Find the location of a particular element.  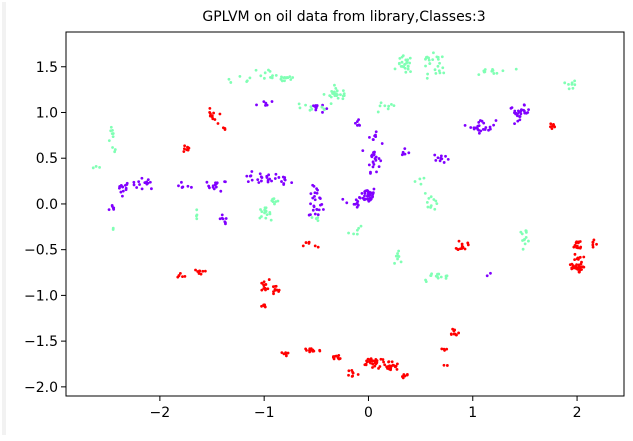

y-tick-label: 1.0 is located at coordinates (47, 113).